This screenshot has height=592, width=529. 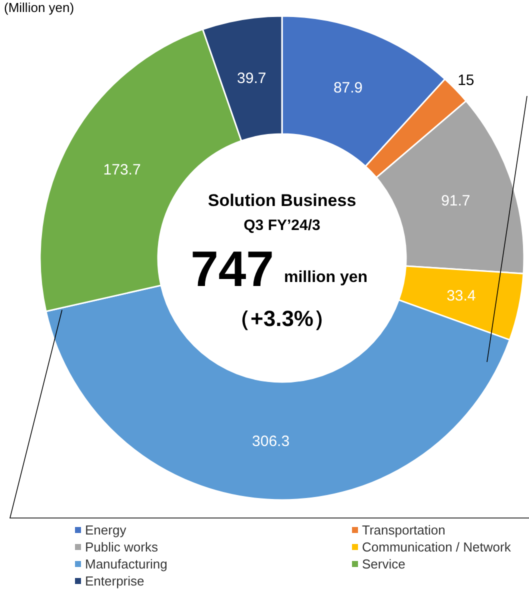 I want to click on text: 747, so click(x=232, y=269).